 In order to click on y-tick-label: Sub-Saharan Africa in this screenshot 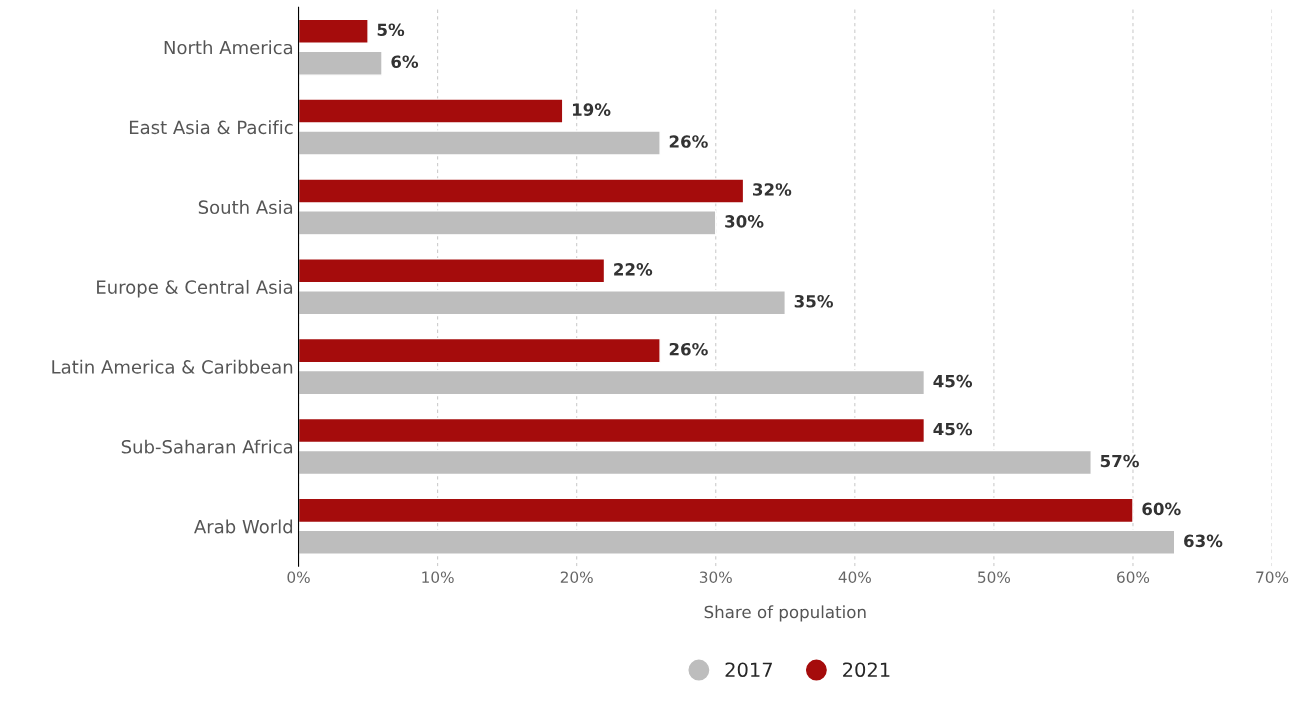, I will do `click(207, 446)`.